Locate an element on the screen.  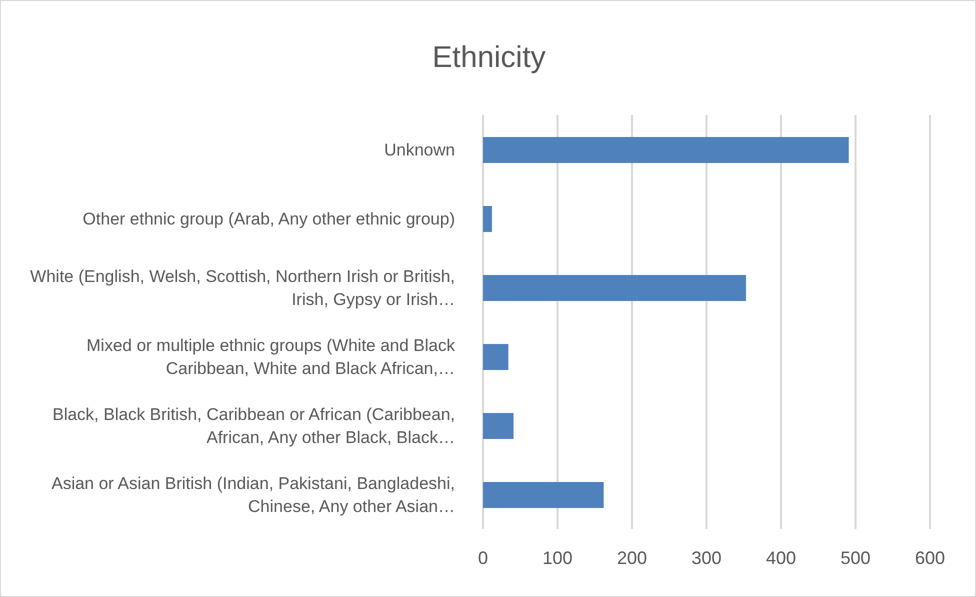
x-tick-label: 100 is located at coordinates (557, 558).